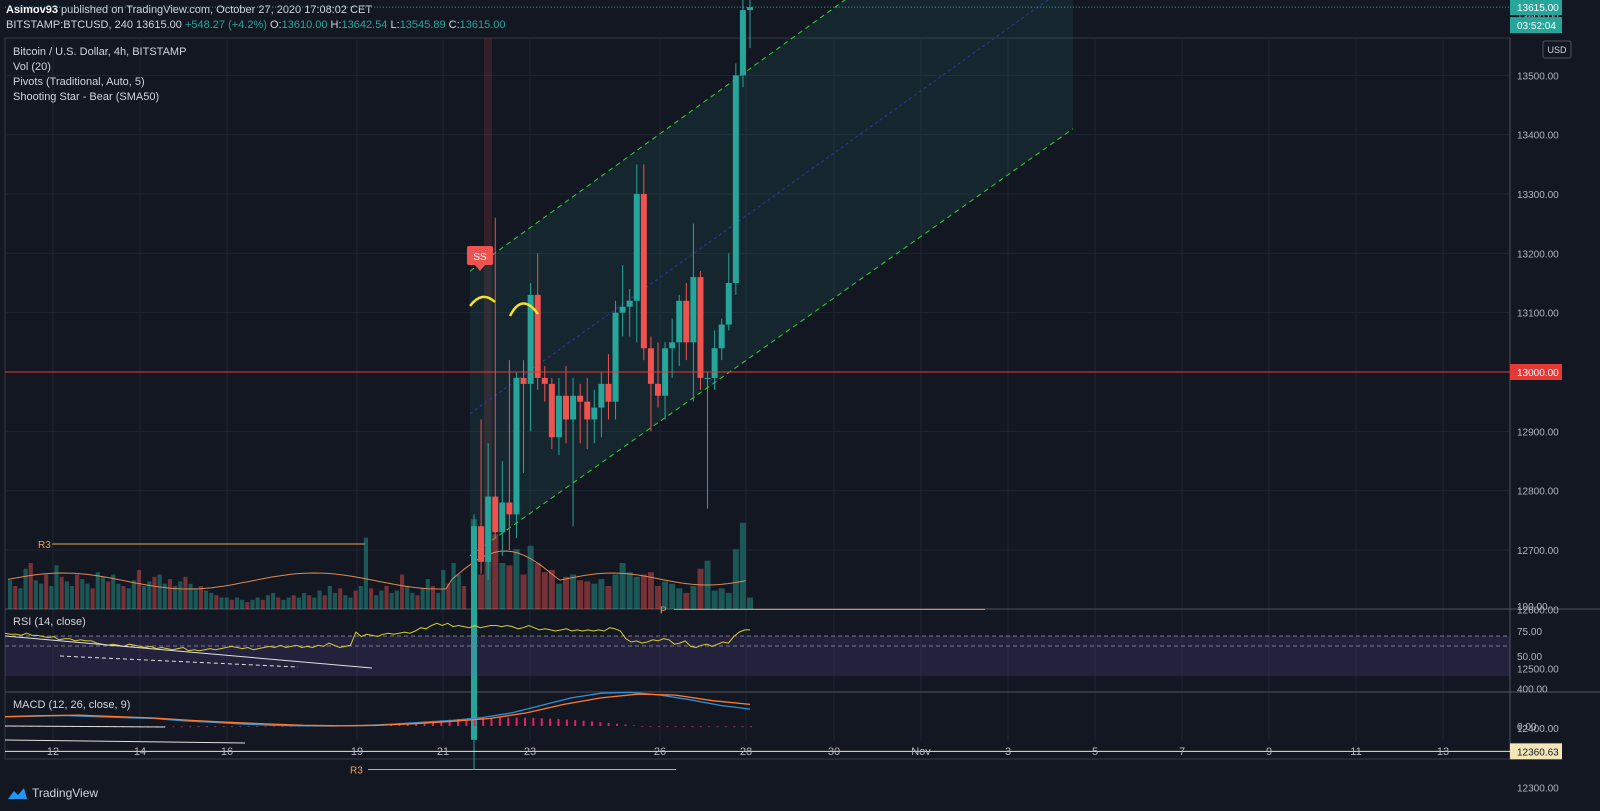 The height and width of the screenshot is (811, 1600). Describe the element at coordinates (757, 656) in the screenshot. I see `rsi-band` at that location.